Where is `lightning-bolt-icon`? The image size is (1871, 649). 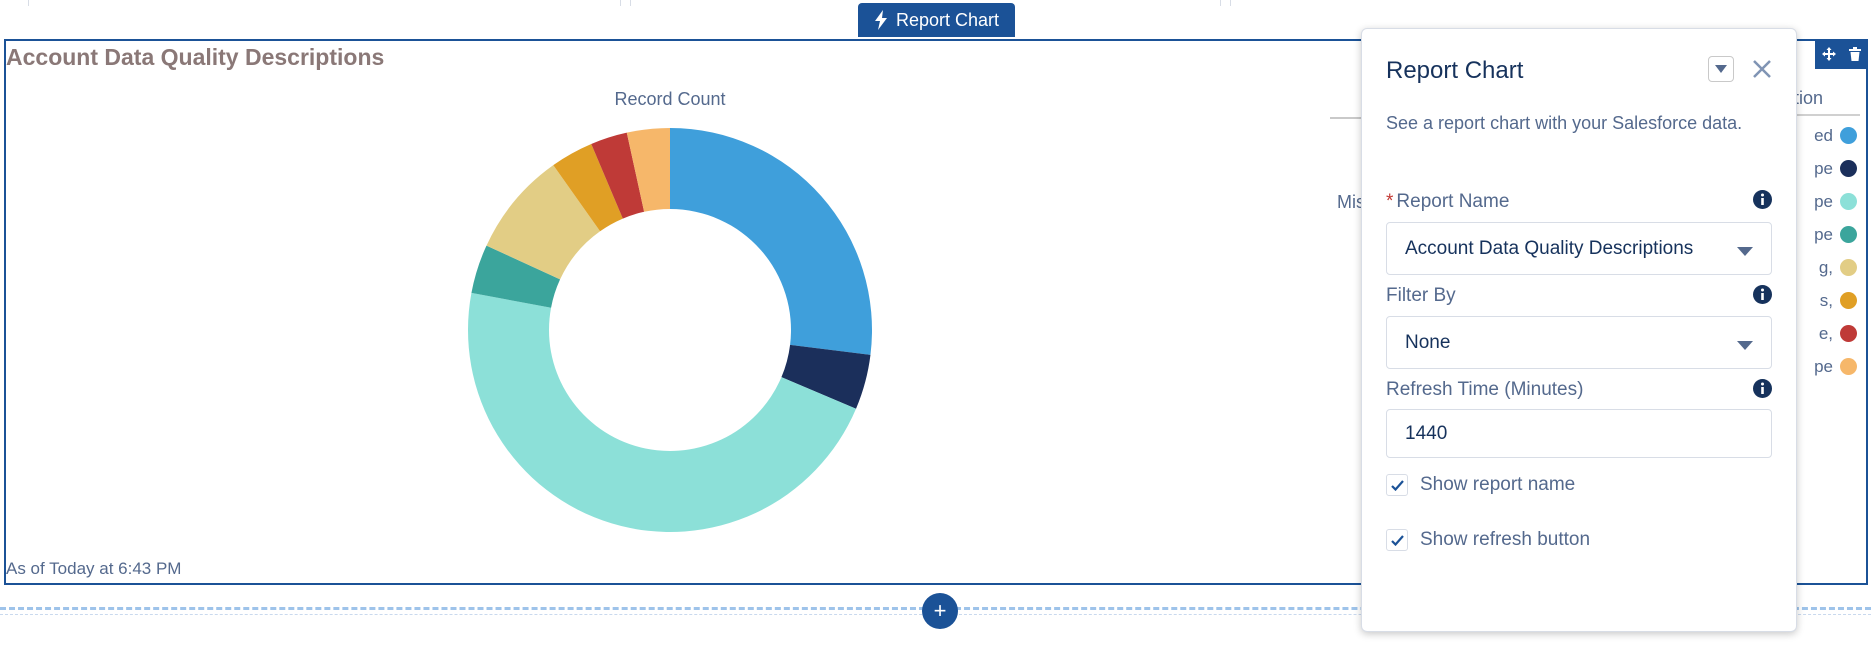 lightning-bolt-icon is located at coordinates (880, 20).